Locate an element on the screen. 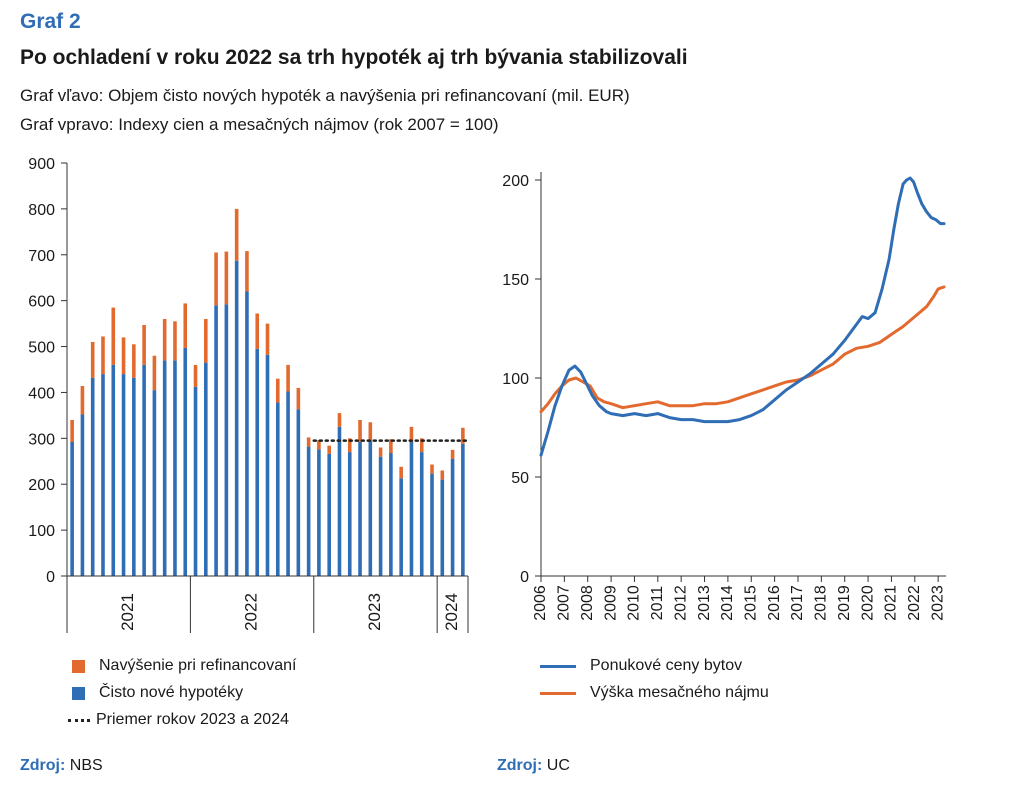 The width and height of the screenshot is (1024, 806). new-mortgages-swatch is located at coordinates (78, 693).